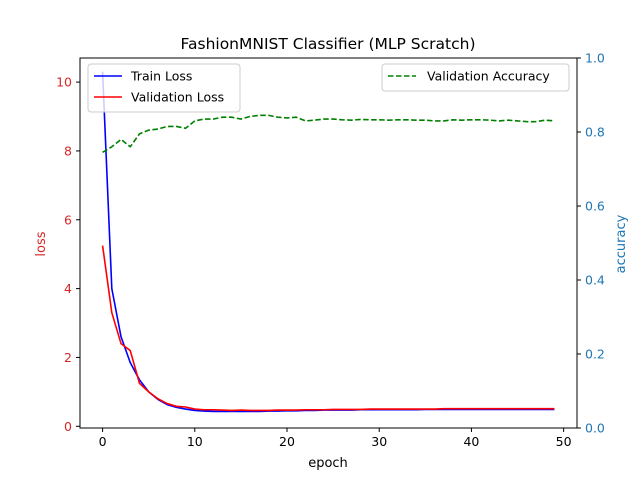 The height and width of the screenshot is (480, 640). What do you see at coordinates (595, 206) in the screenshot?
I see `y-right-tick-label: 0.6` at bounding box center [595, 206].